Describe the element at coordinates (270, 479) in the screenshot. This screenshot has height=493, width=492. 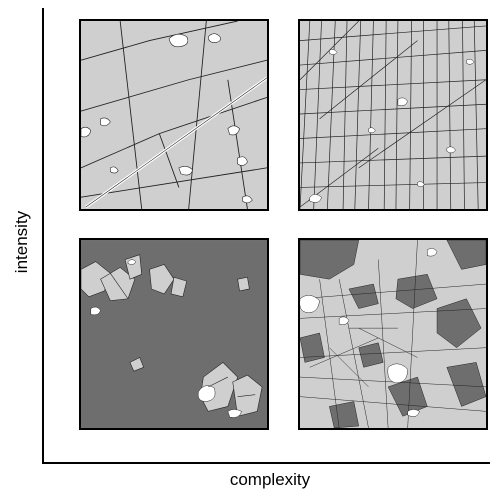
I see `x-axis-label: complexity` at that location.